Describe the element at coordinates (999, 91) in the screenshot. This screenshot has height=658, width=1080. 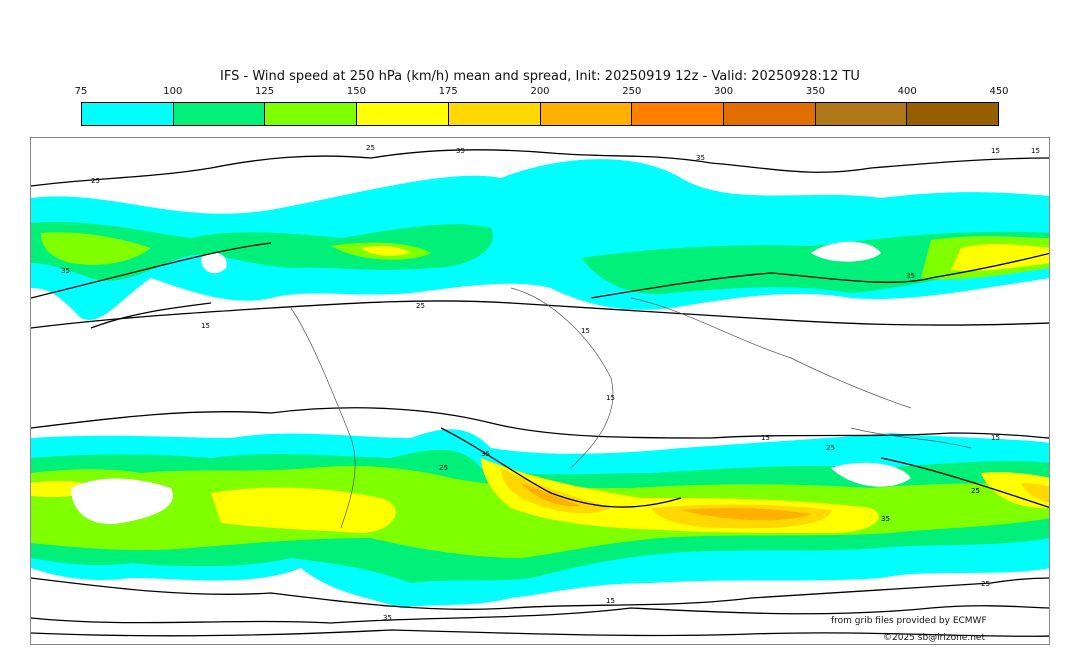
I see `colorbar-tick-label: 450` at that location.